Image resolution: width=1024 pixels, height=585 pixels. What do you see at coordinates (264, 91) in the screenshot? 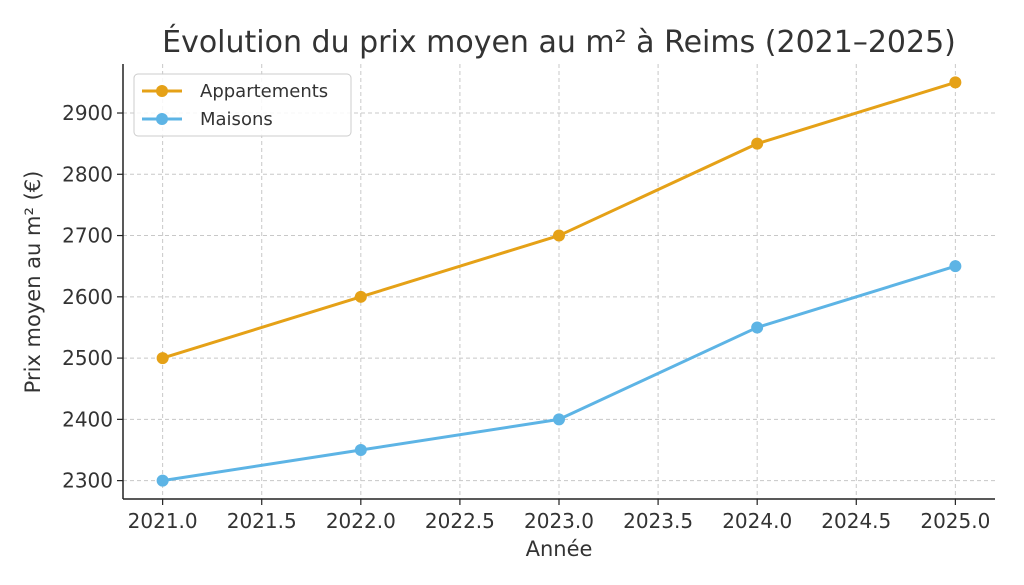
I see `legend-label: Appartements` at bounding box center [264, 91].